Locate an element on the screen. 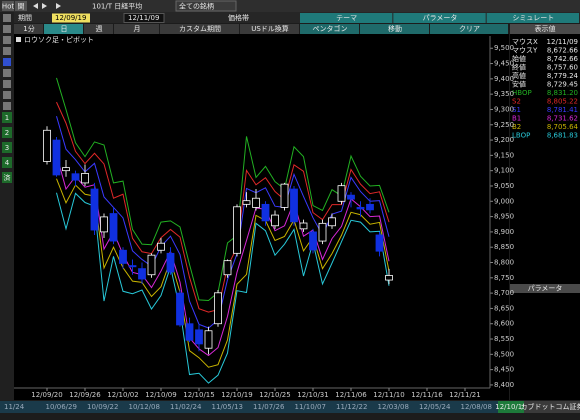  nav-arrows is located at coordinates (47, 6).